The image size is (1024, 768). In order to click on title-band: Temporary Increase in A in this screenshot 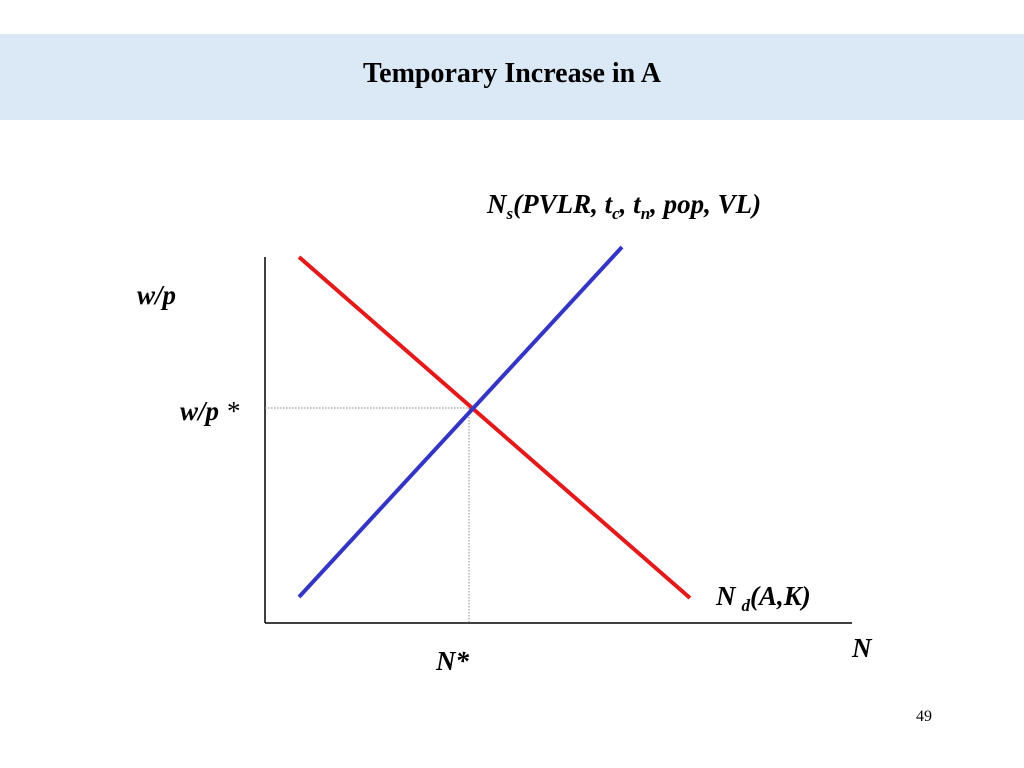, I will do `click(512, 77)`.